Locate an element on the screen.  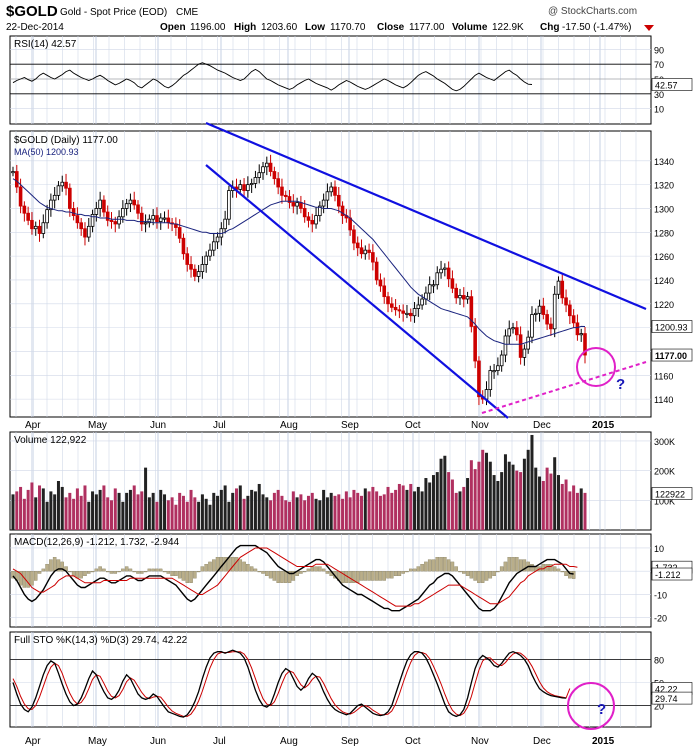
volume-last-value: 122922 is located at coordinates (670, 495).